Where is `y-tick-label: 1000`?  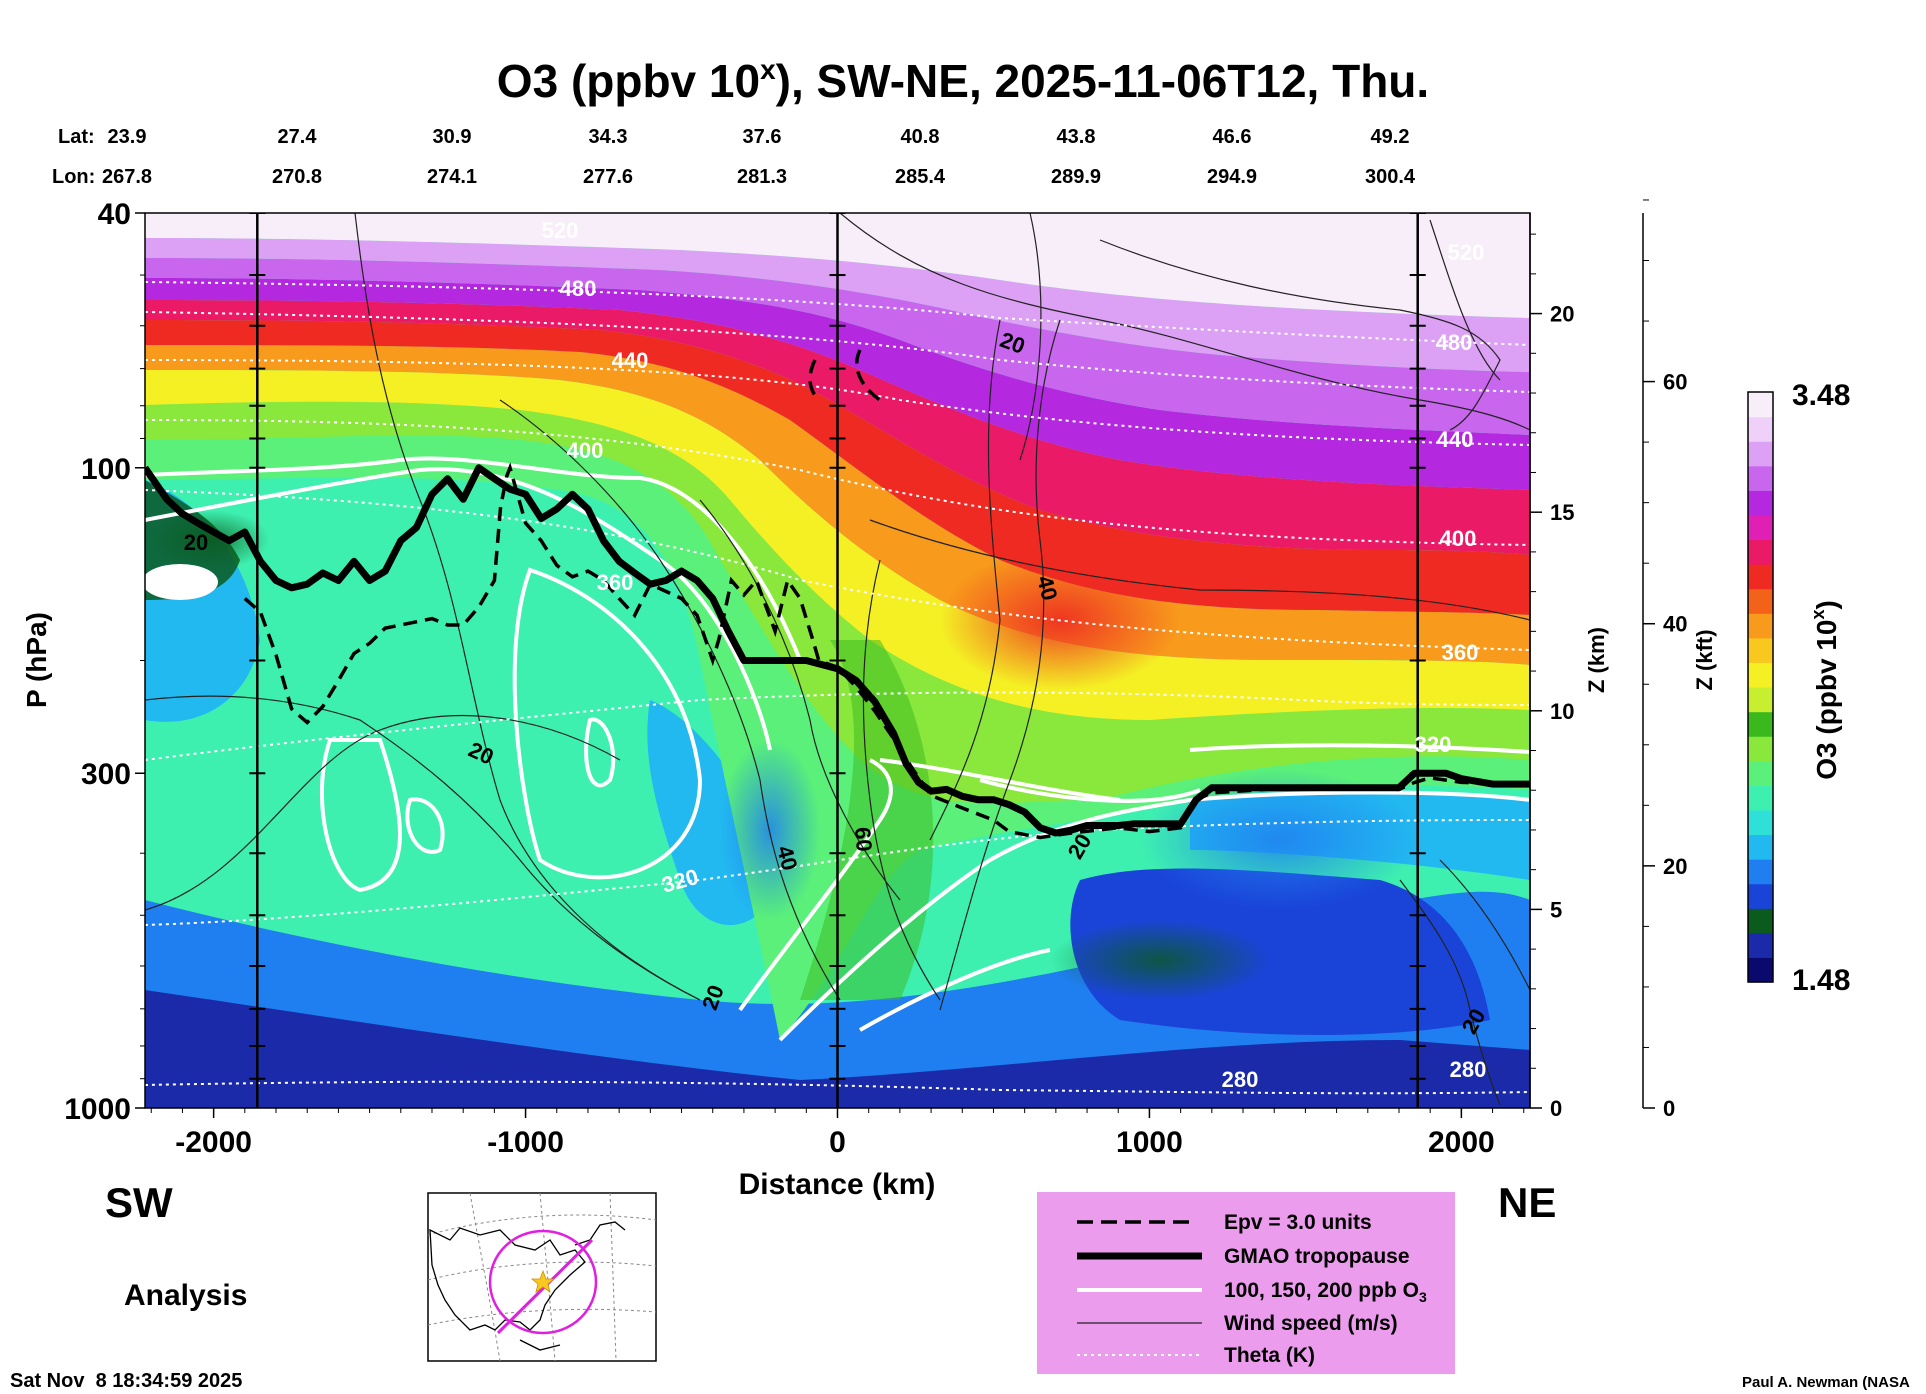
y-tick-label: 1000 is located at coordinates (97, 1109).